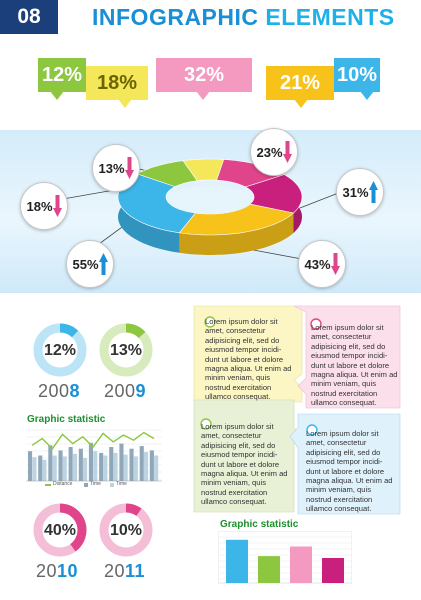 Image resolution: width=421 pixels, height=600 pixels. I want to click on page-title: INFOGRAPHIC ELEMENTS, so click(243, 17).